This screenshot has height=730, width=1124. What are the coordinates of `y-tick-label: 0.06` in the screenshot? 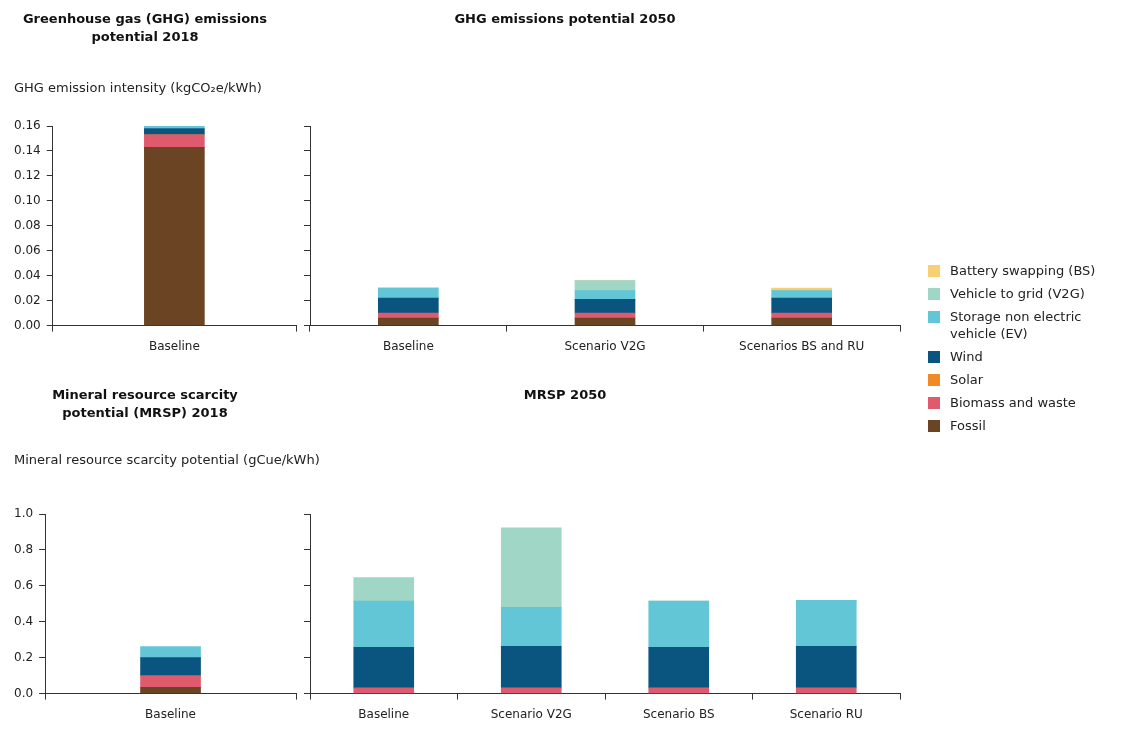 It's located at (27, 249).